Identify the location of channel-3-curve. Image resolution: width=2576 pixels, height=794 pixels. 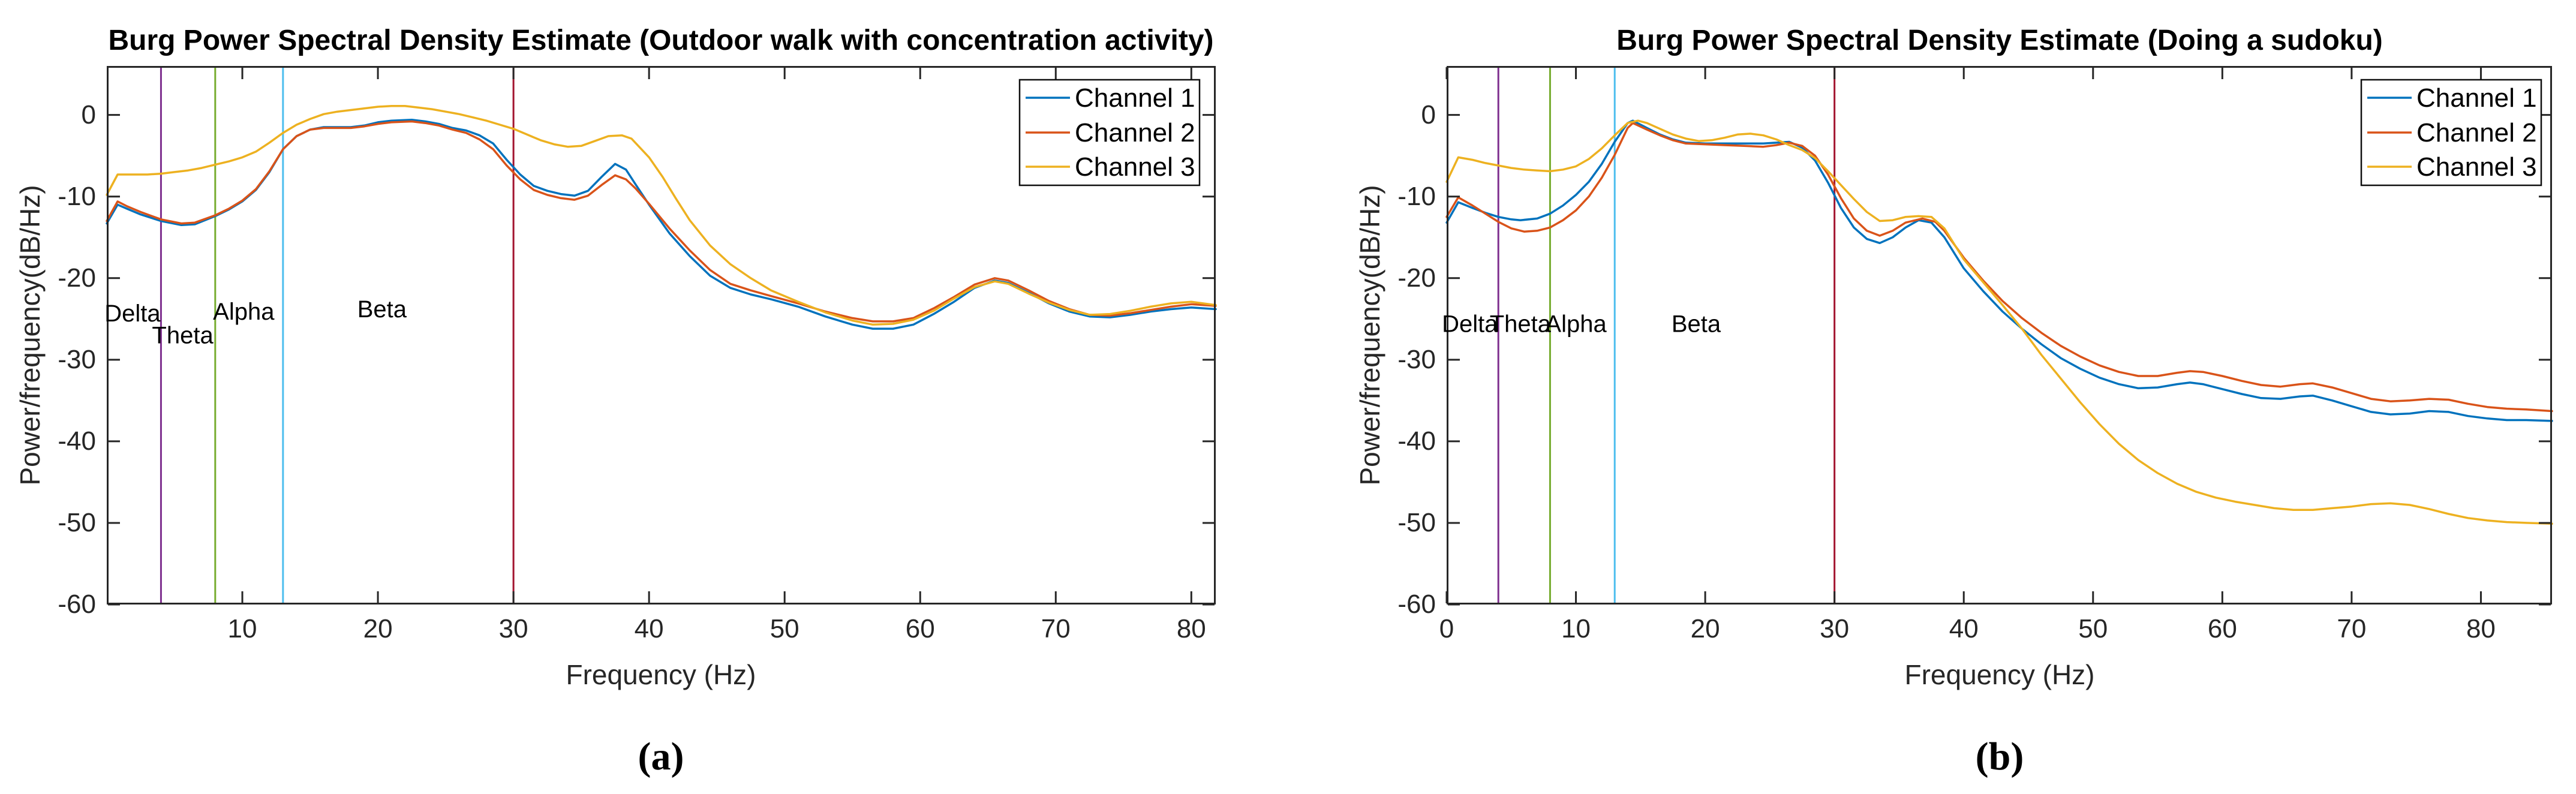
(661, 215).